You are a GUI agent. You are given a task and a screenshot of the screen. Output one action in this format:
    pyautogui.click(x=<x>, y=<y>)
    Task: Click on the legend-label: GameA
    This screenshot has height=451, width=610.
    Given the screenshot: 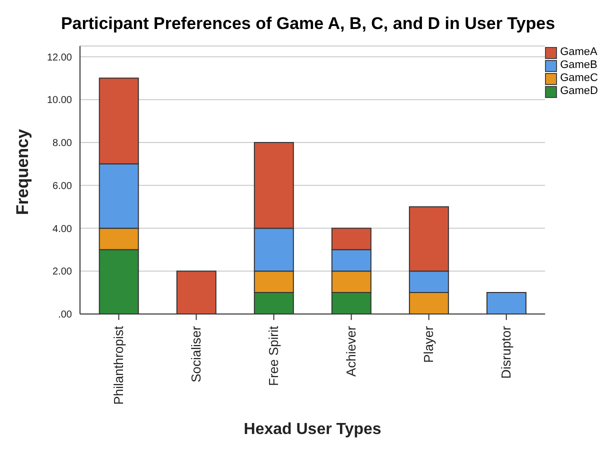 What is the action you would take?
    pyautogui.click(x=579, y=52)
    